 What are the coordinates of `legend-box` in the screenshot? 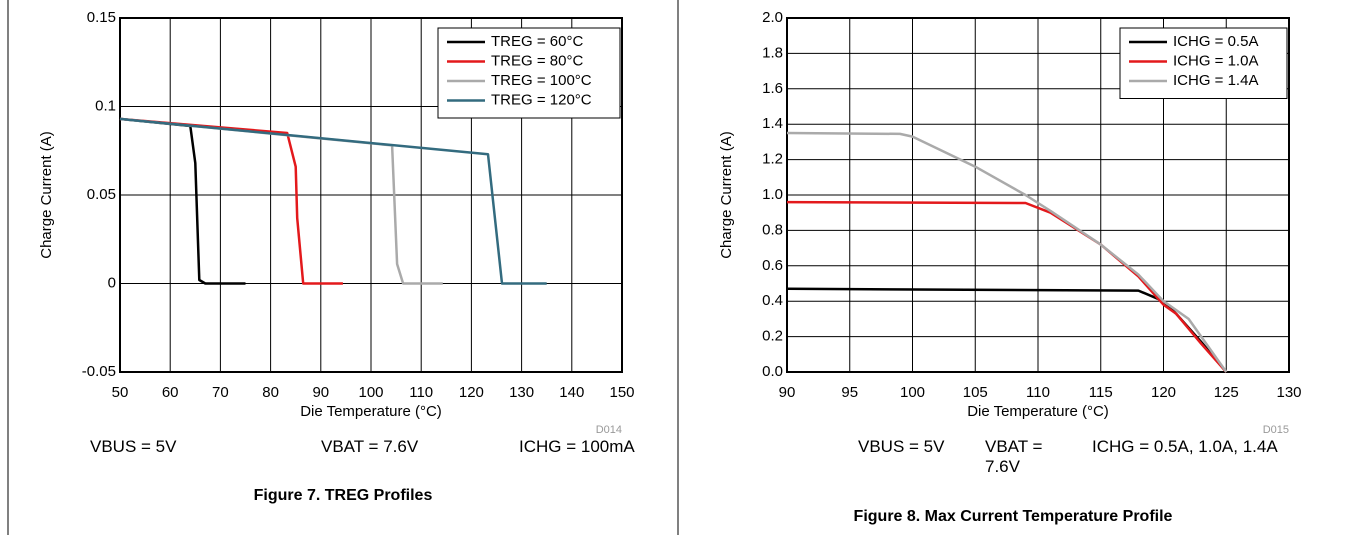 It's located at (1203, 63).